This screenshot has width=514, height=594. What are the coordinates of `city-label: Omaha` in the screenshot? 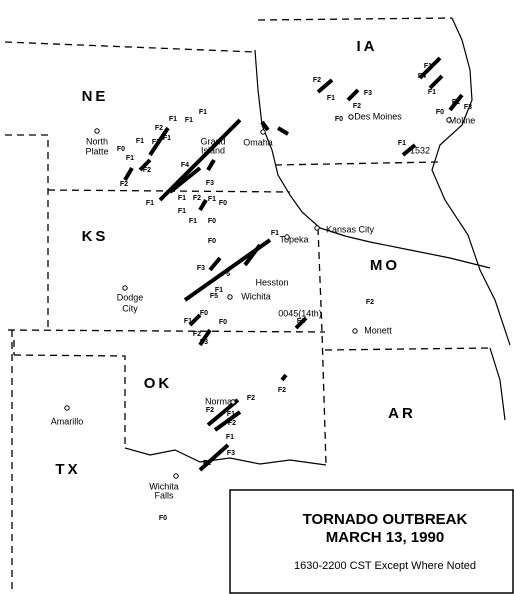 It's located at (258, 142).